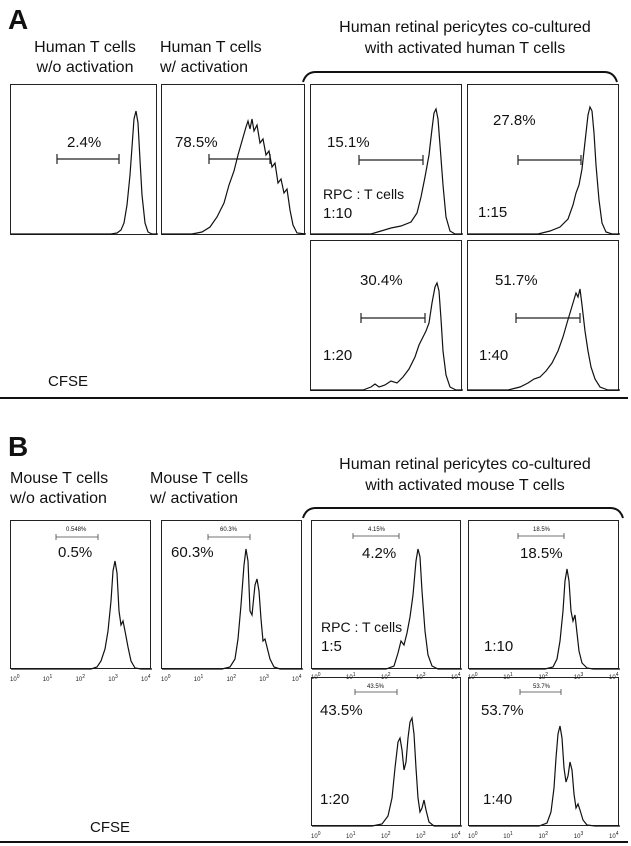 This screenshot has height=846, width=631. What do you see at coordinates (68, 381) in the screenshot?
I see `panel-a-xlabel: CFSE` at bounding box center [68, 381].